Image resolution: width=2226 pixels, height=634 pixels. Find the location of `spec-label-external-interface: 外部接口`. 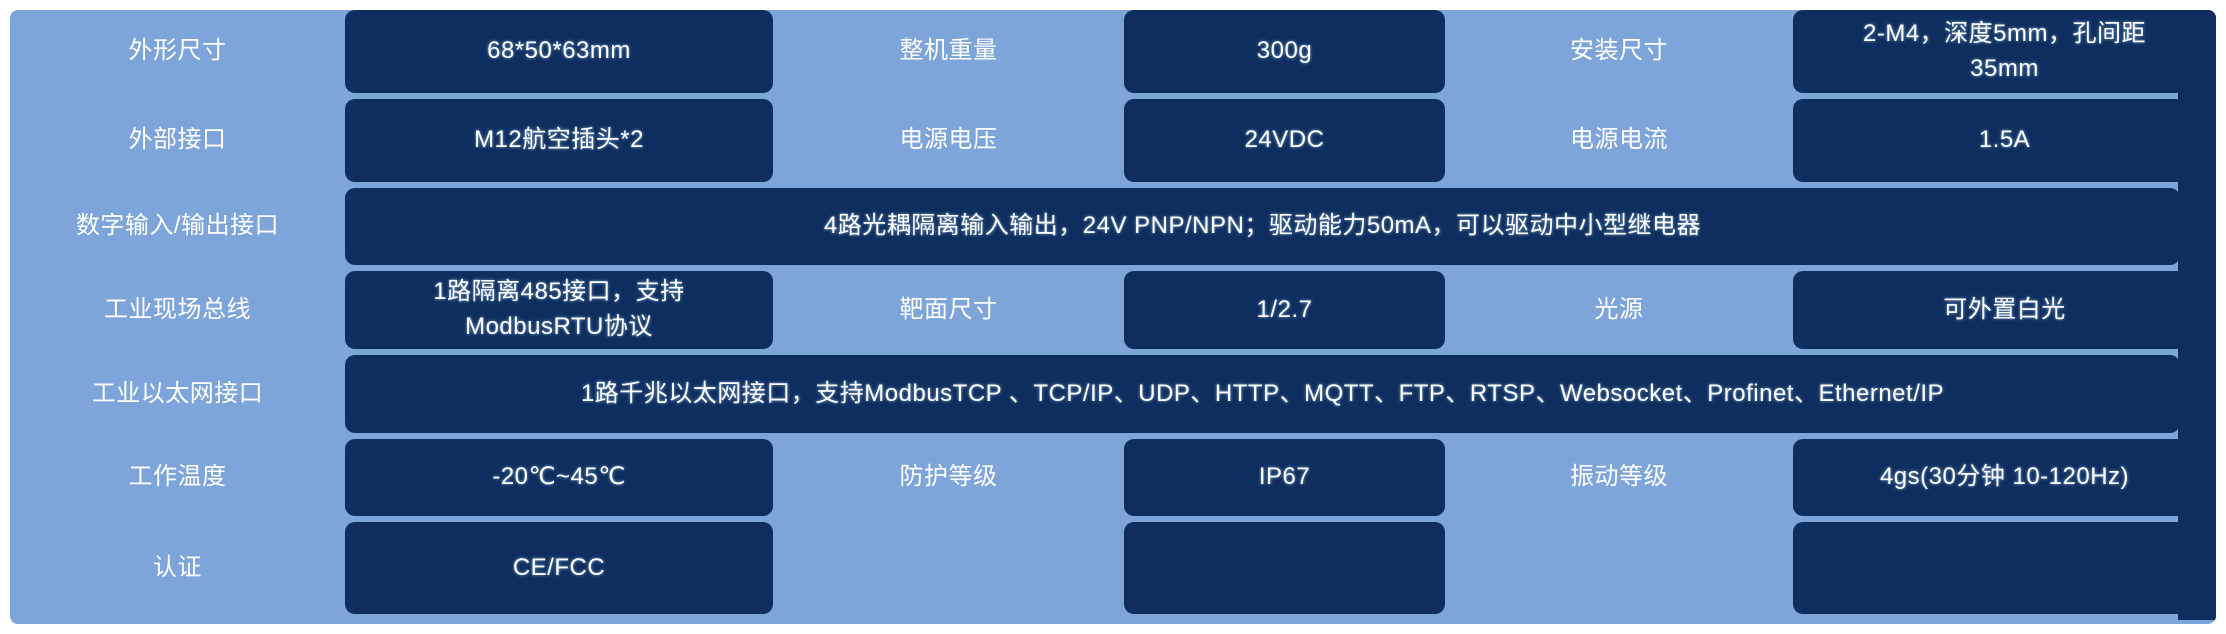

spec-label-external-interface: 外部接口 is located at coordinates (177, 140).